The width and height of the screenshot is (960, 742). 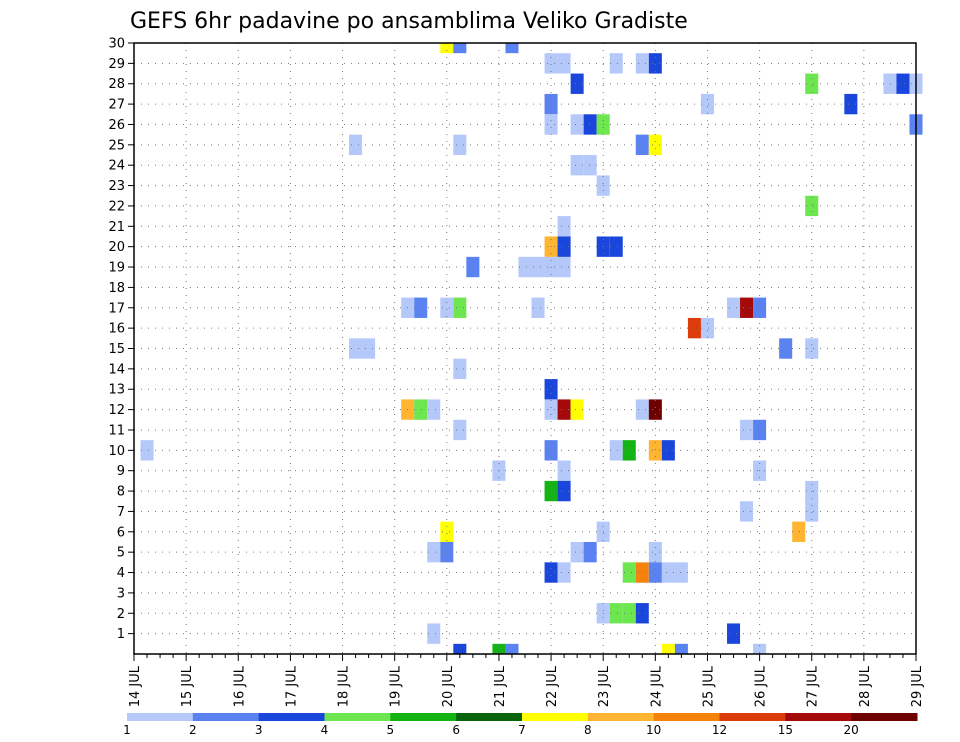 What do you see at coordinates (116, 166) in the screenshot?
I see `y-tick-label: 24` at bounding box center [116, 166].